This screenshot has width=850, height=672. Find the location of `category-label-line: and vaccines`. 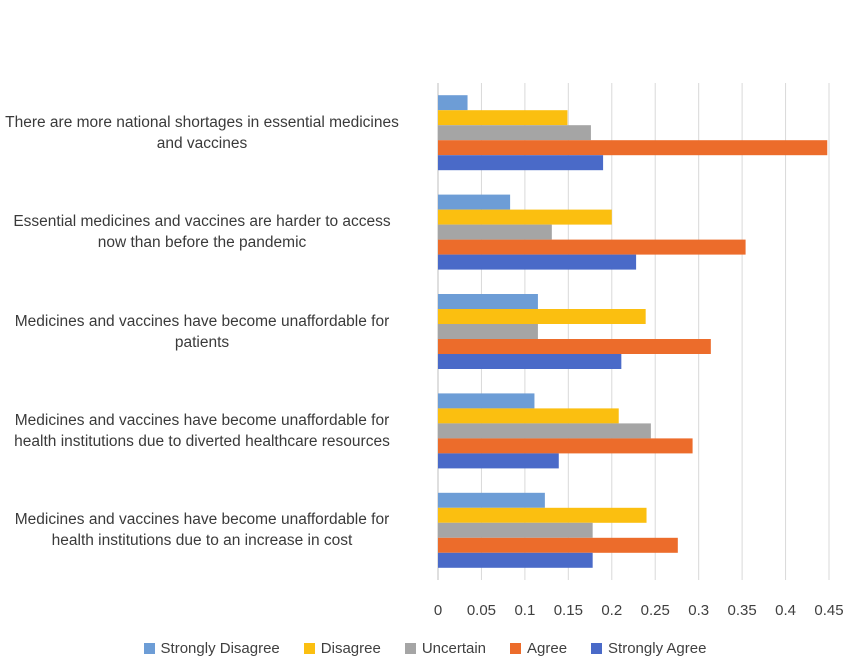

category-label-line: and vaccines is located at coordinates (202, 143).